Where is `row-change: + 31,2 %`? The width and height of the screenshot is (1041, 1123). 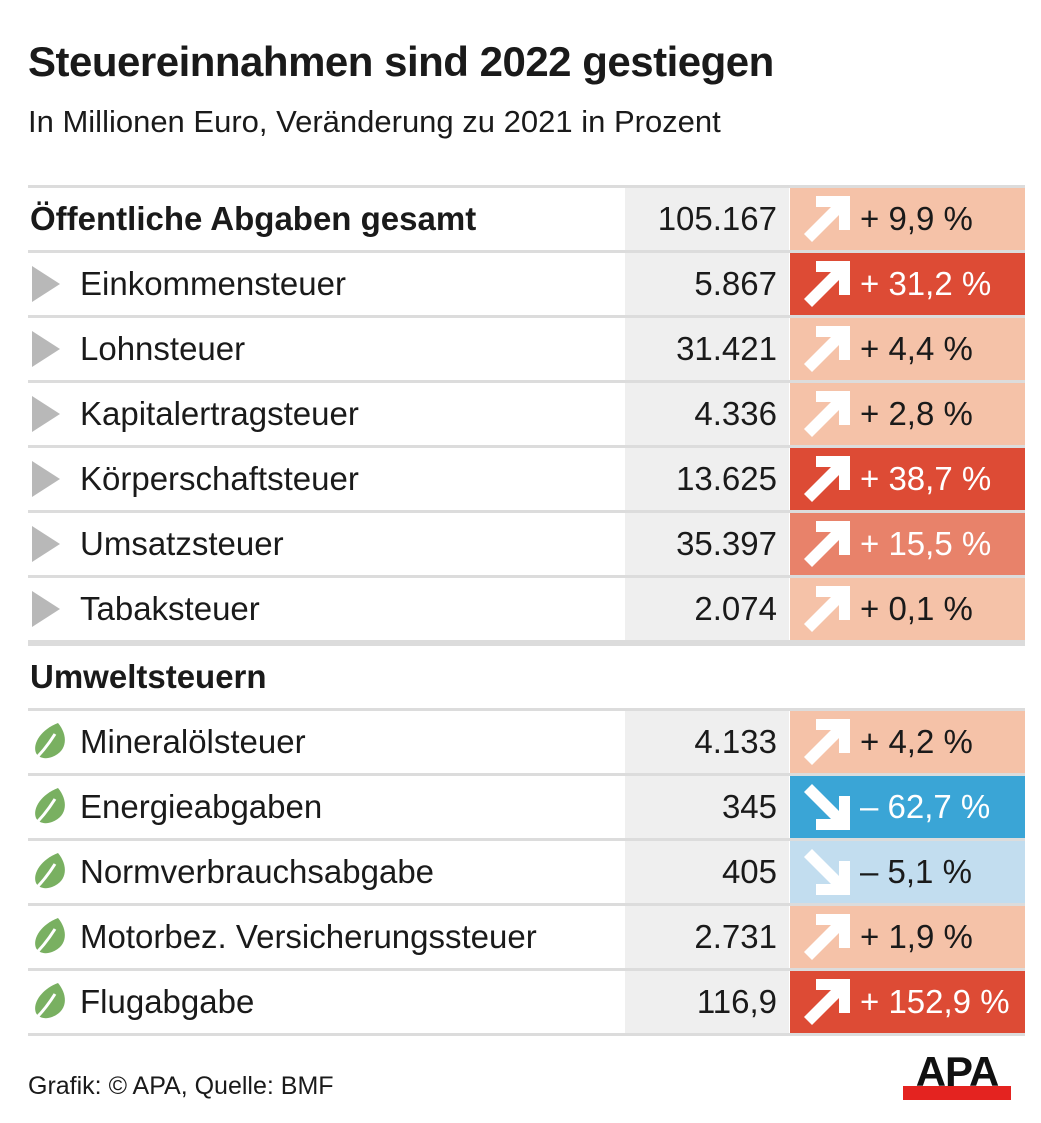 row-change: + 31,2 % is located at coordinates (907, 284).